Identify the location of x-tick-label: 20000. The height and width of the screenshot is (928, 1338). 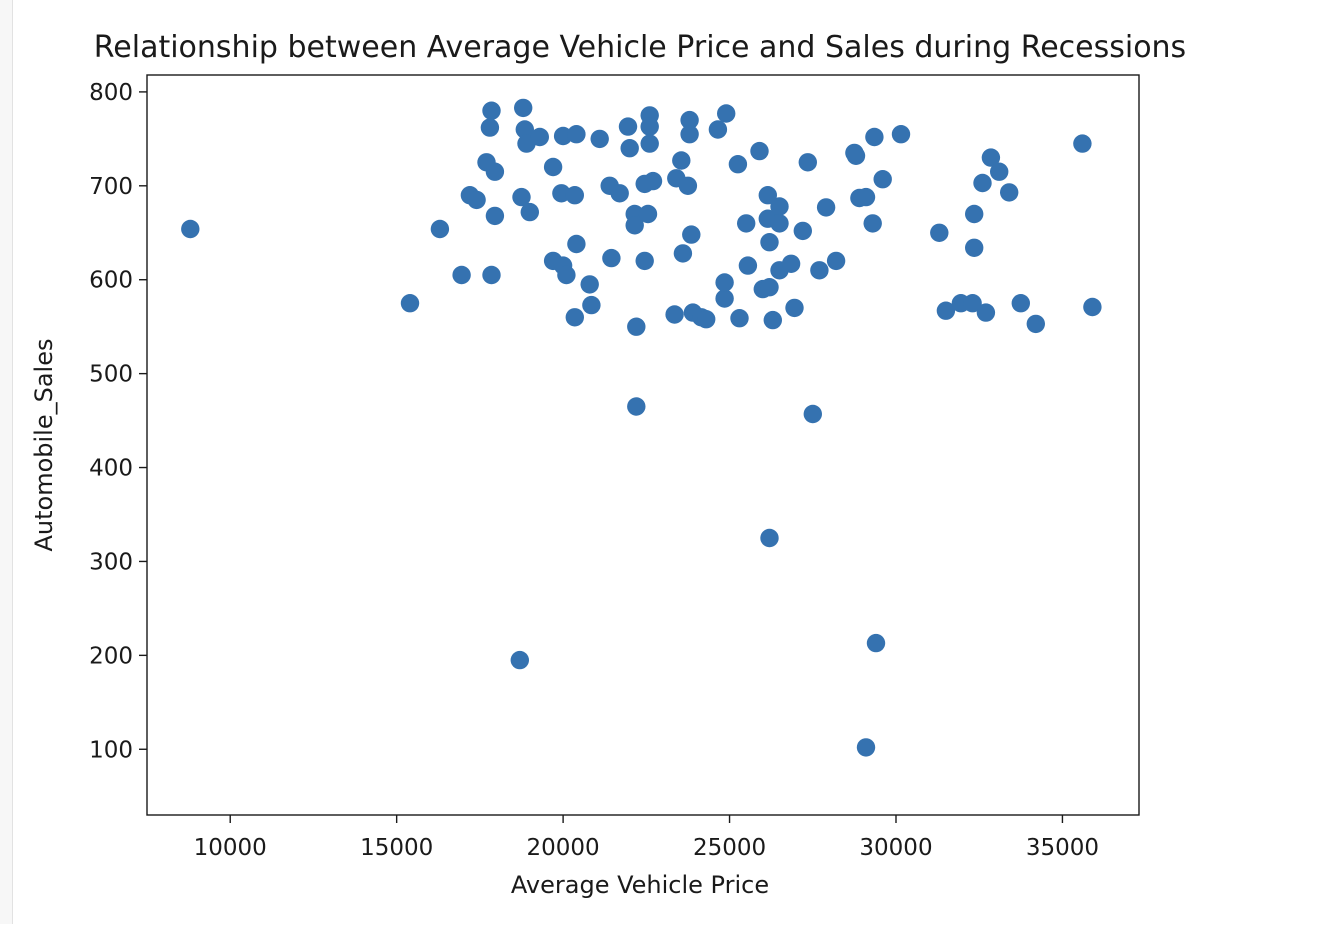
(563, 848).